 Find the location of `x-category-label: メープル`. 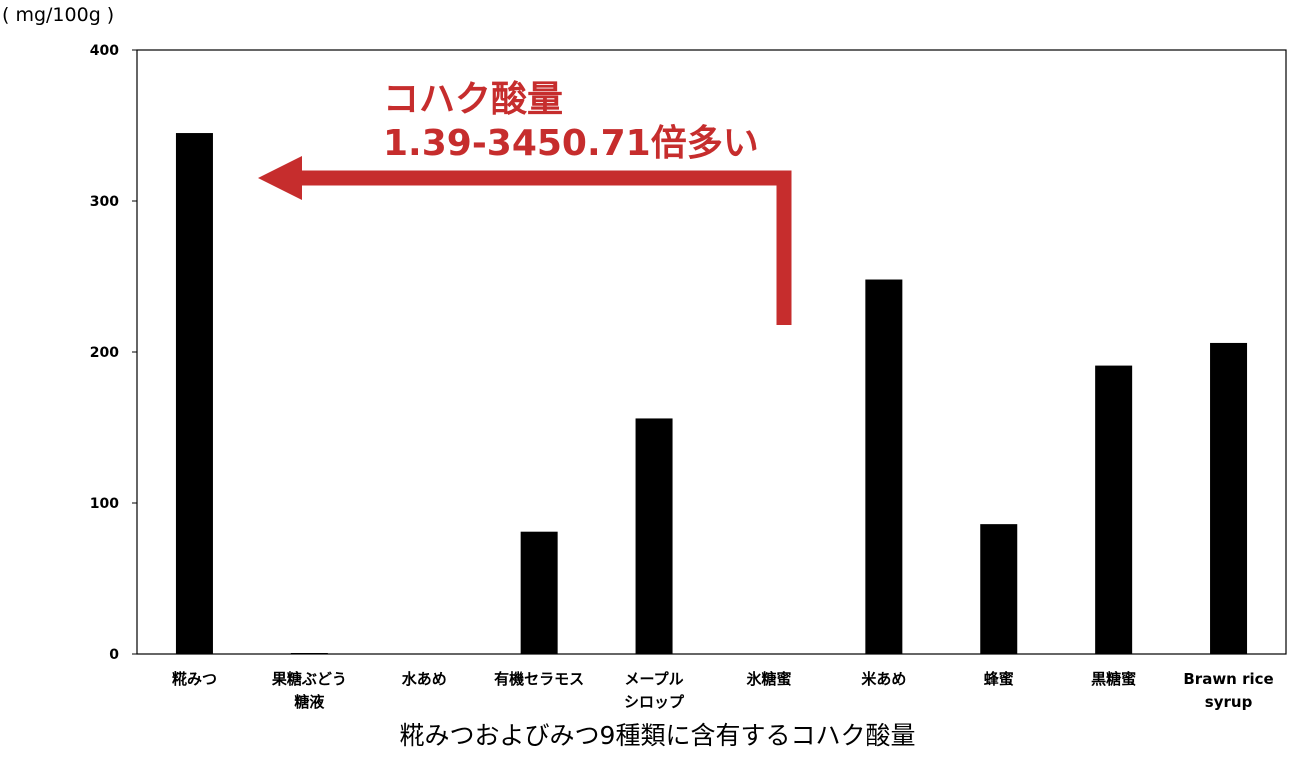

x-category-label: メープル is located at coordinates (653, 679).